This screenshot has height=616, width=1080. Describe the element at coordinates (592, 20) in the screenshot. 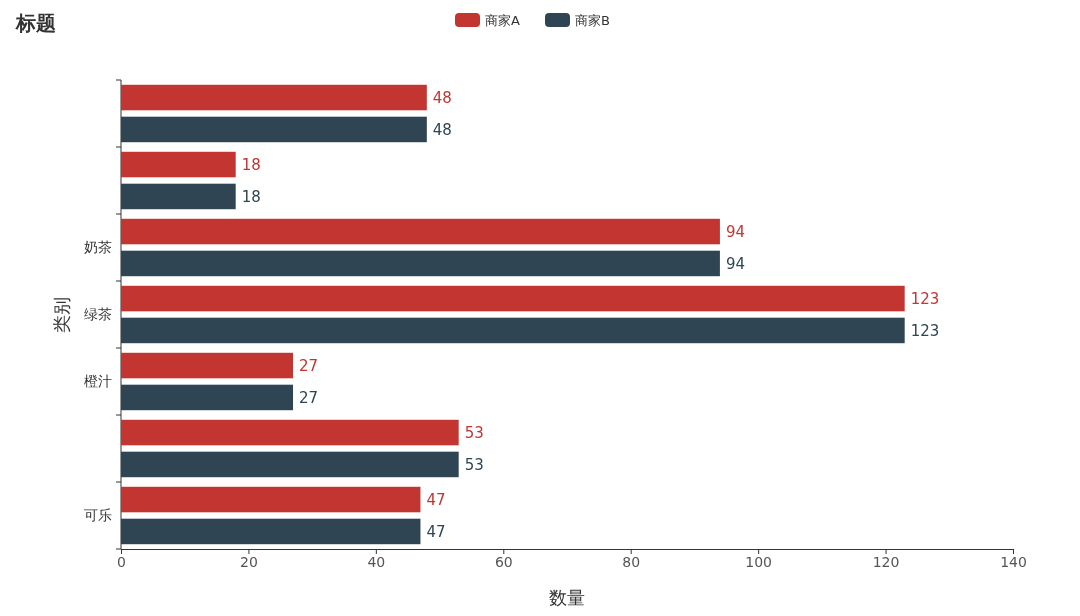

I see `legend-label: 商家B` at that location.